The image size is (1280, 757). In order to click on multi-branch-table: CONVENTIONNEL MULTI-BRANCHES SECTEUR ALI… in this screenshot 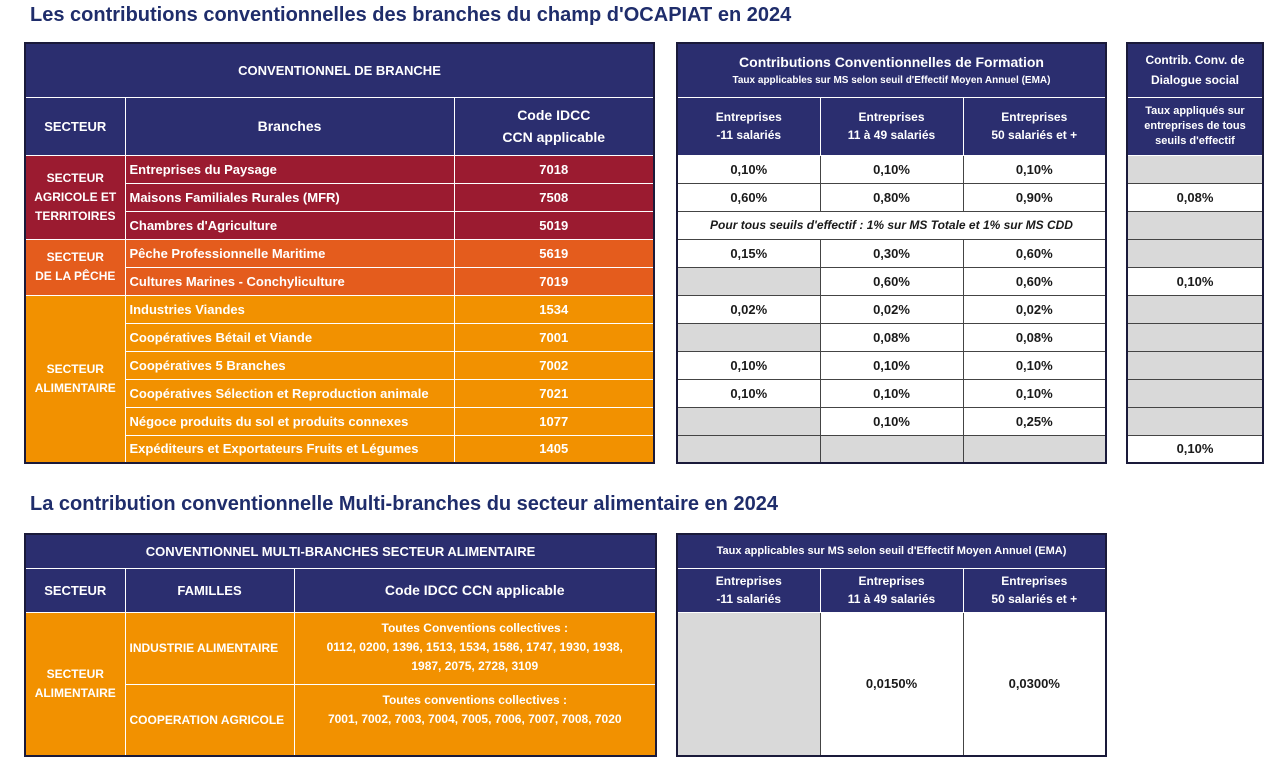, I will do `click(341, 645)`.